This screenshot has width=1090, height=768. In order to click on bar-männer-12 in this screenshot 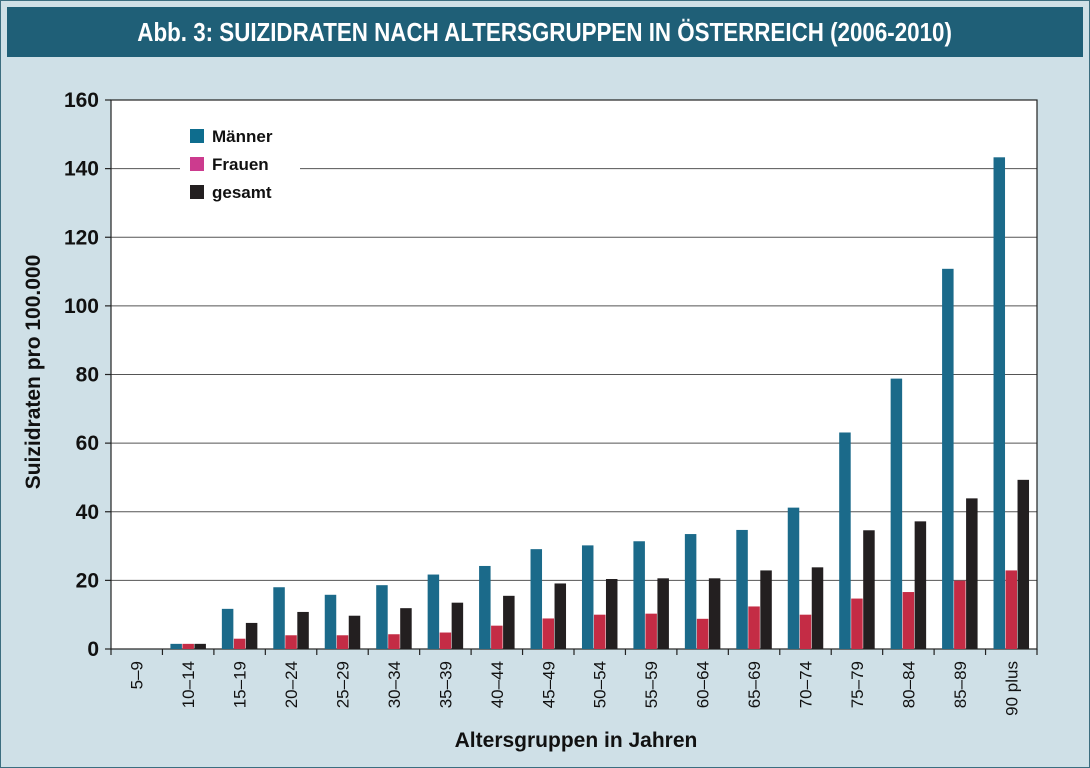, I will do `click(742, 589)`.